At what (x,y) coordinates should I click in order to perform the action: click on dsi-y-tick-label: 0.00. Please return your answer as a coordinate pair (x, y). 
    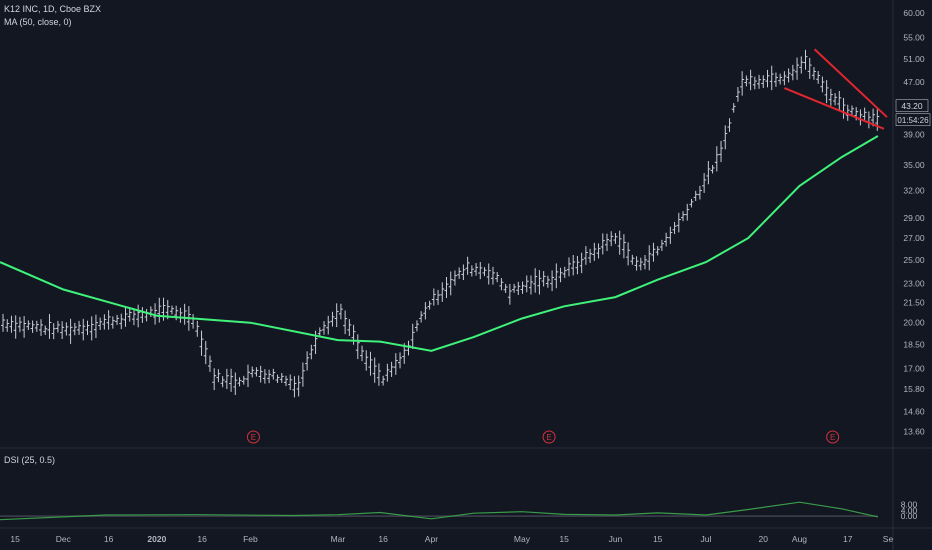
    Looking at the image, I should click on (909, 516).